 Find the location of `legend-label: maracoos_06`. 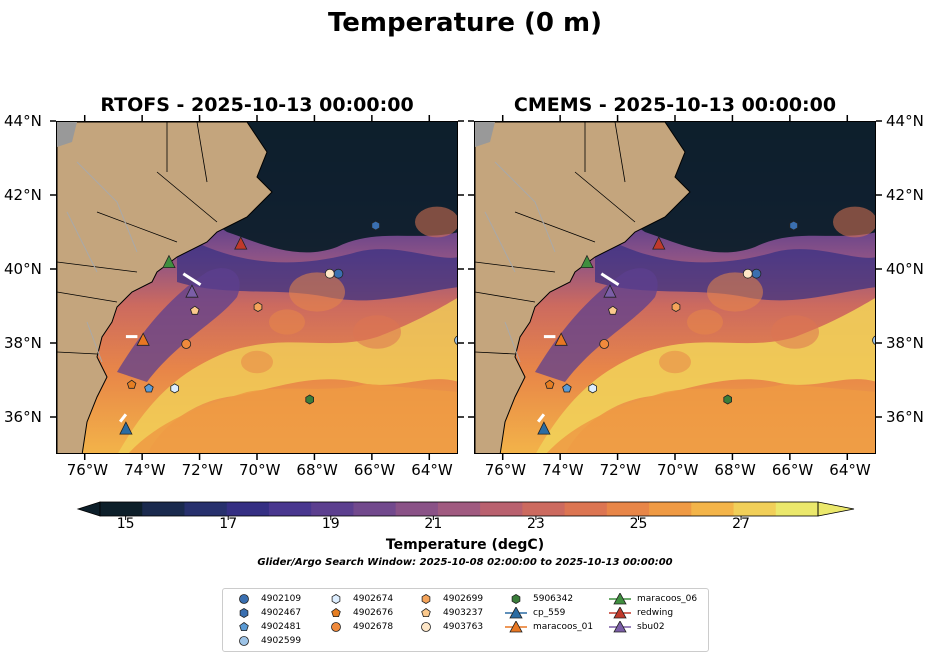

legend-label: maracoos_06 is located at coordinates (667, 599).